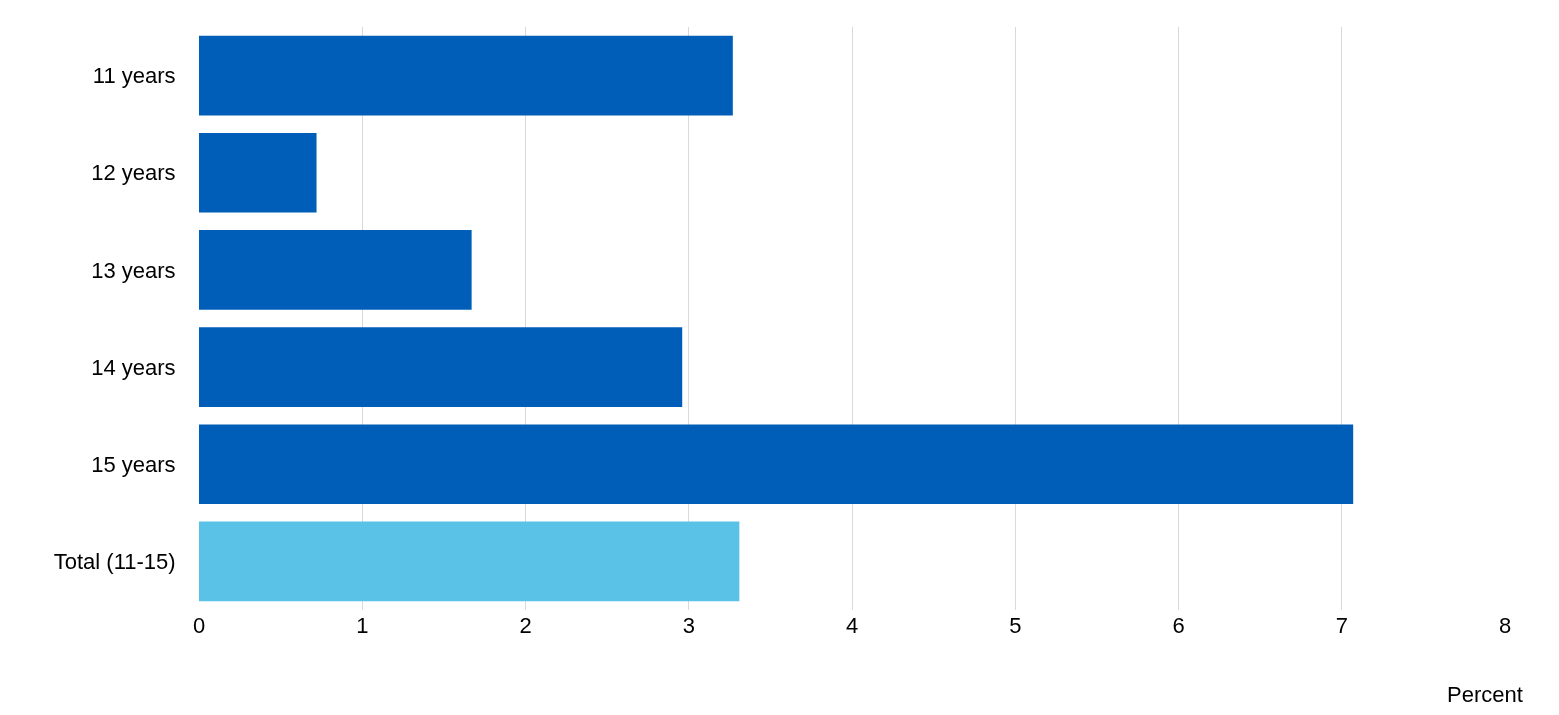 The height and width of the screenshot is (715, 1559). I want to click on x-tick-label: 4, so click(852, 625).